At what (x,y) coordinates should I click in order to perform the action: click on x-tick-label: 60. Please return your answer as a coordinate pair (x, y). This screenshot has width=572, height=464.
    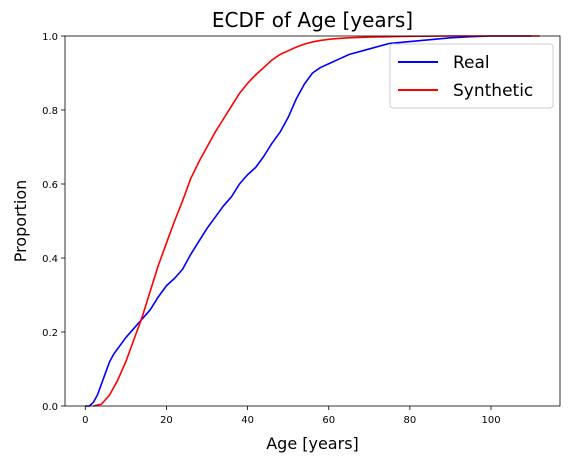
    Looking at the image, I should click on (328, 420).